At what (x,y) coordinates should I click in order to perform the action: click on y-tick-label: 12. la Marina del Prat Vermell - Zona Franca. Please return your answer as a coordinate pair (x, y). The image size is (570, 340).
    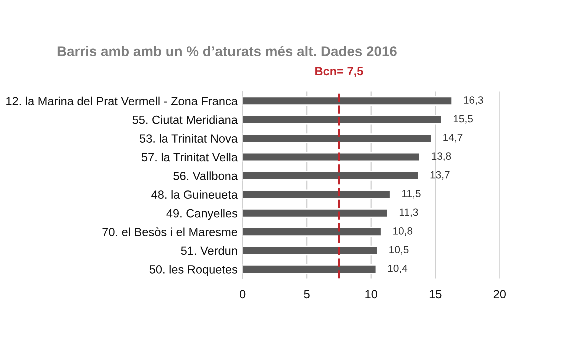
    Looking at the image, I should click on (122, 101).